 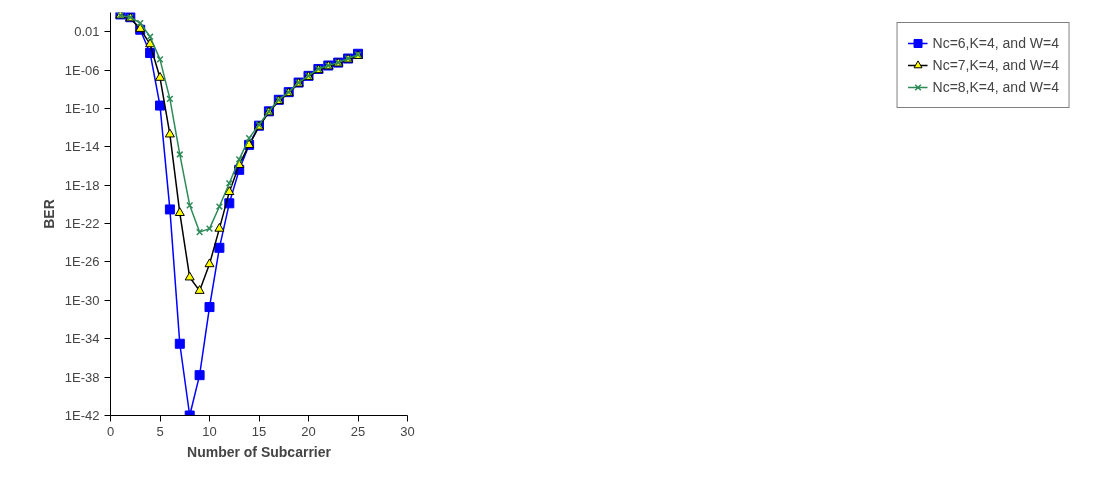 What do you see at coordinates (259, 431) in the screenshot?
I see `x-tick-label: 15` at bounding box center [259, 431].